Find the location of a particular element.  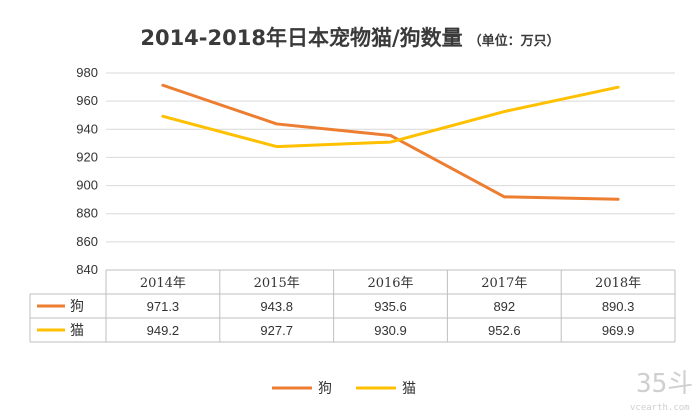

x-category-label: 2018年 is located at coordinates (618, 283).